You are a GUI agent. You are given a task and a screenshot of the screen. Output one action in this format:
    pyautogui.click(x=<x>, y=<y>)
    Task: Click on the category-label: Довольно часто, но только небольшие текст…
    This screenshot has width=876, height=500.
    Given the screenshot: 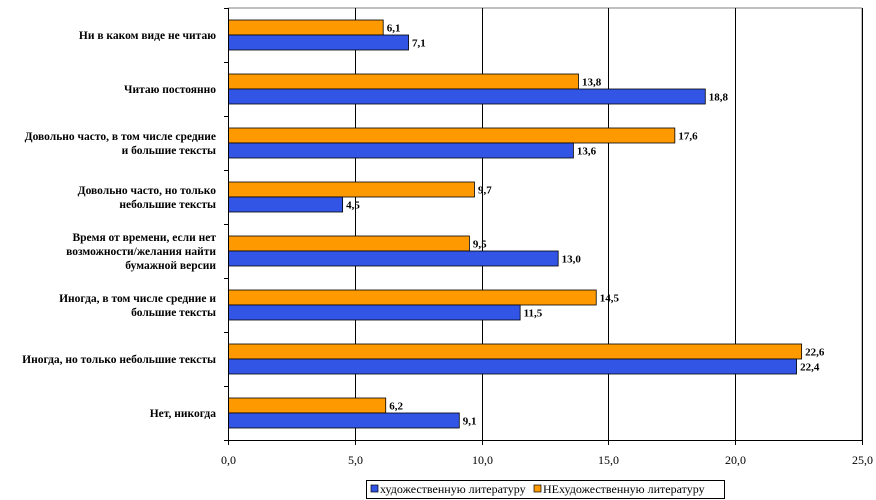 What is the action you would take?
    pyautogui.click(x=147, y=198)
    